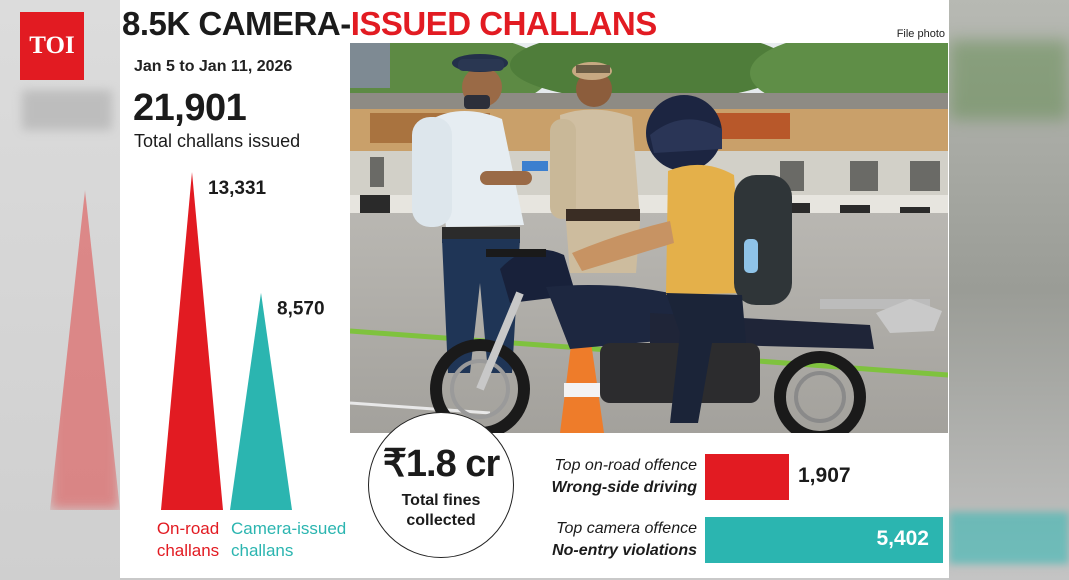  I want to click on backdrop-blur-text, so click(67, 110).